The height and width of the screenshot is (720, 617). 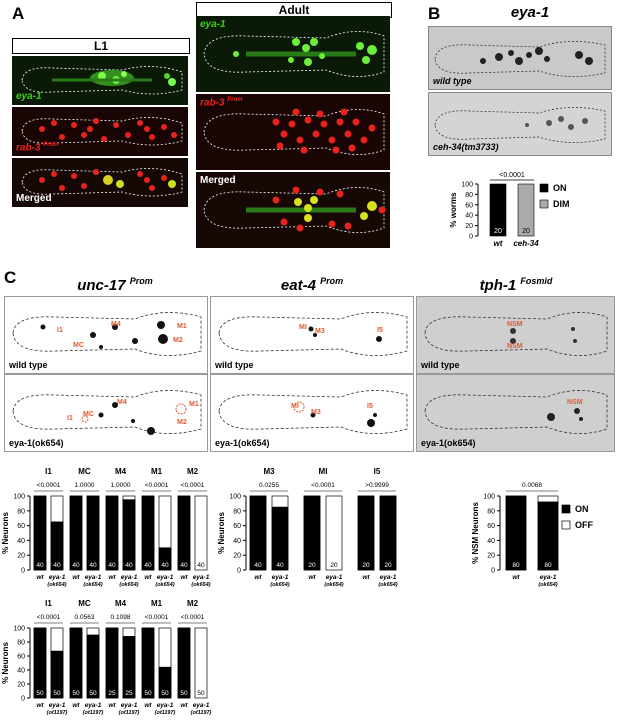 What do you see at coordinates (129, 693) in the screenshot?
I see `n-label: 25` at bounding box center [129, 693].